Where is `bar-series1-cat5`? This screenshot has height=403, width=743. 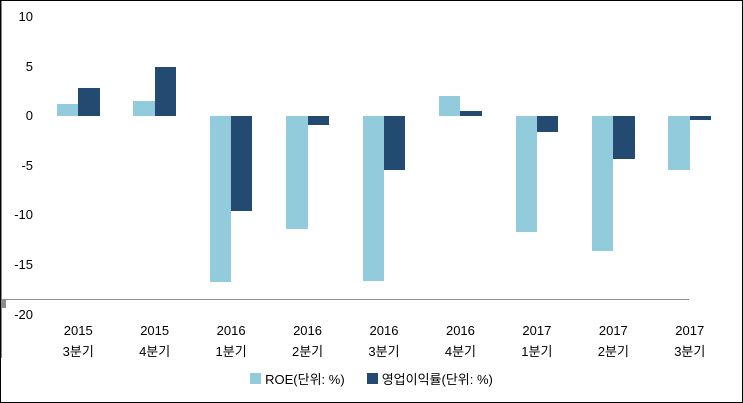 bar-series1-cat5 is located at coordinates (471, 114).